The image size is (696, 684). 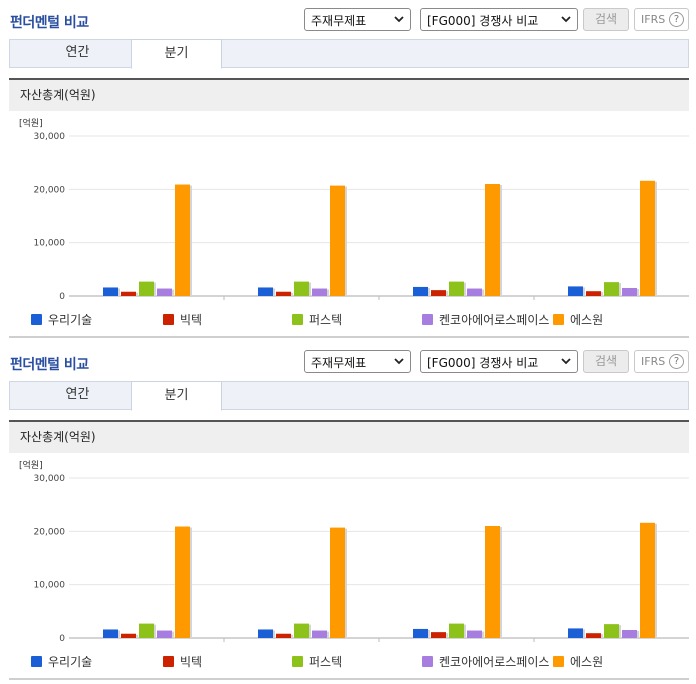 What do you see at coordinates (49, 365) in the screenshot?
I see `panel-title: 펀더멘털 비교` at bounding box center [49, 365].